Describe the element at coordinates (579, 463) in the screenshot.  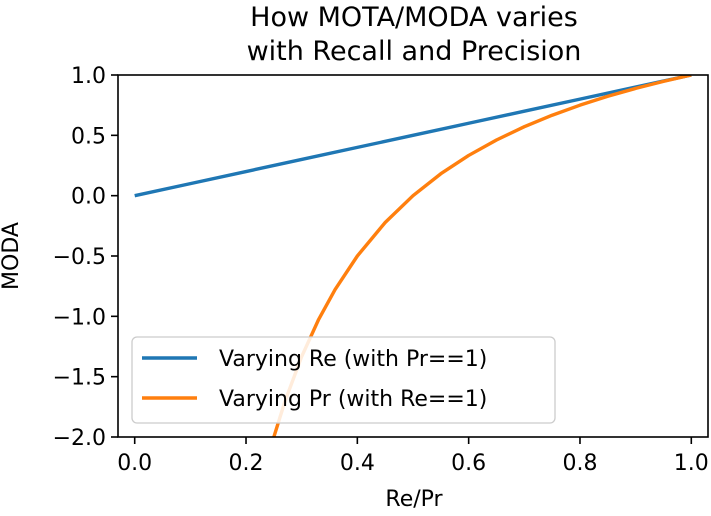
I see `x-tick-label: 0.8` at that location.